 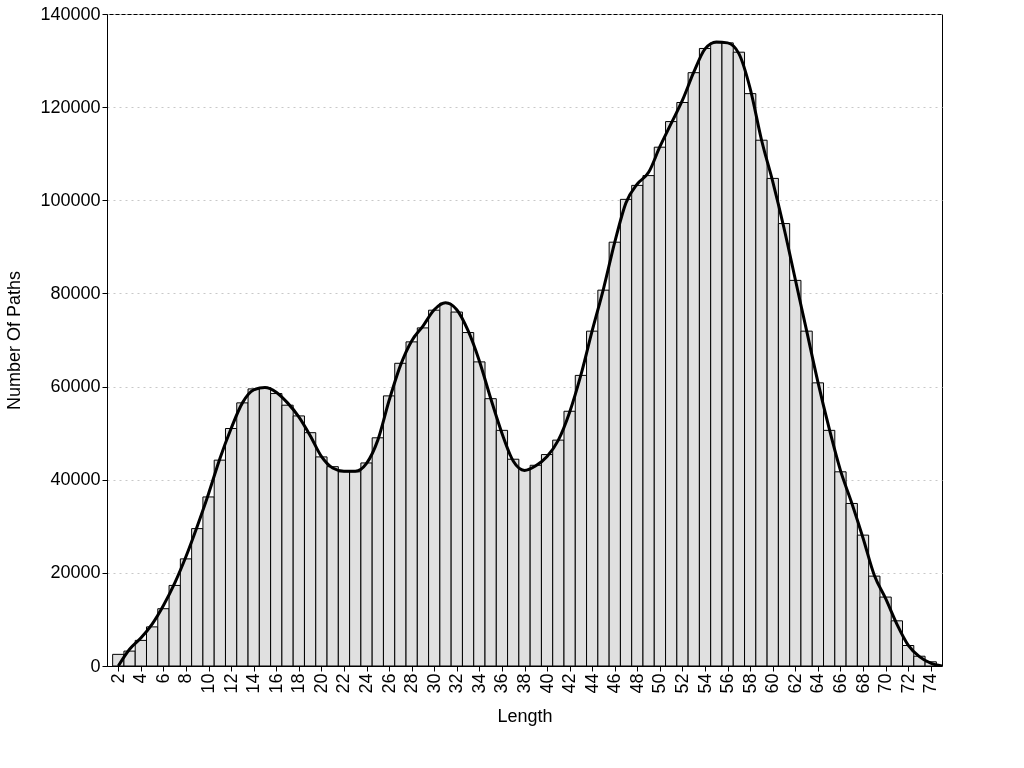 I want to click on x-tick-label: 52, so click(x=681, y=683).